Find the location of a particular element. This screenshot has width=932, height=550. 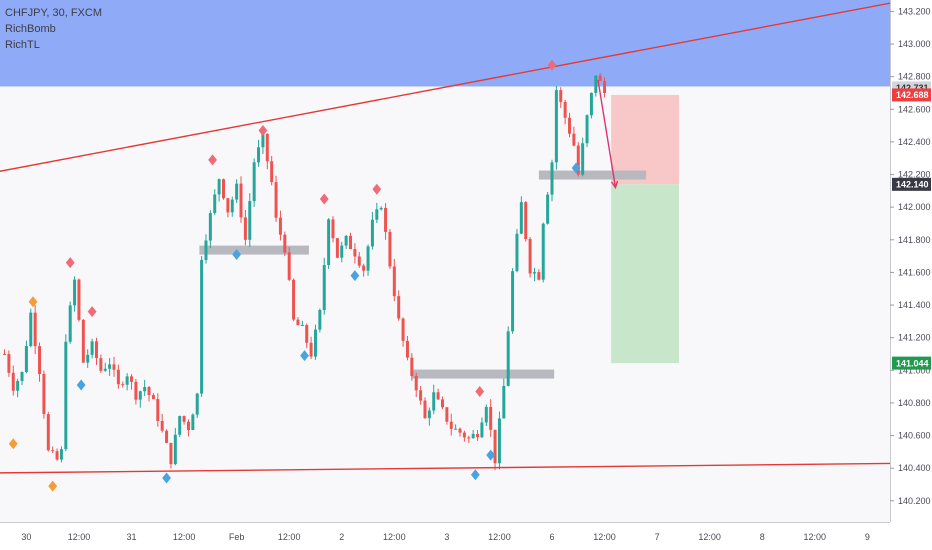

forecast-arrow is located at coordinates (607, 133).